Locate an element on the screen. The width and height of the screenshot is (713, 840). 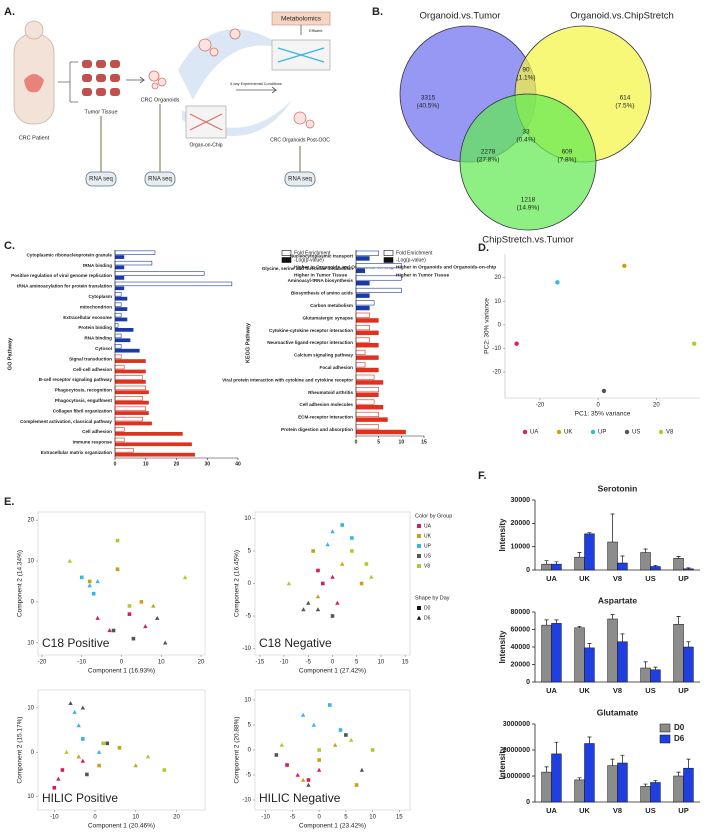
term-label: Cytosol is located at coordinates (103, 348).